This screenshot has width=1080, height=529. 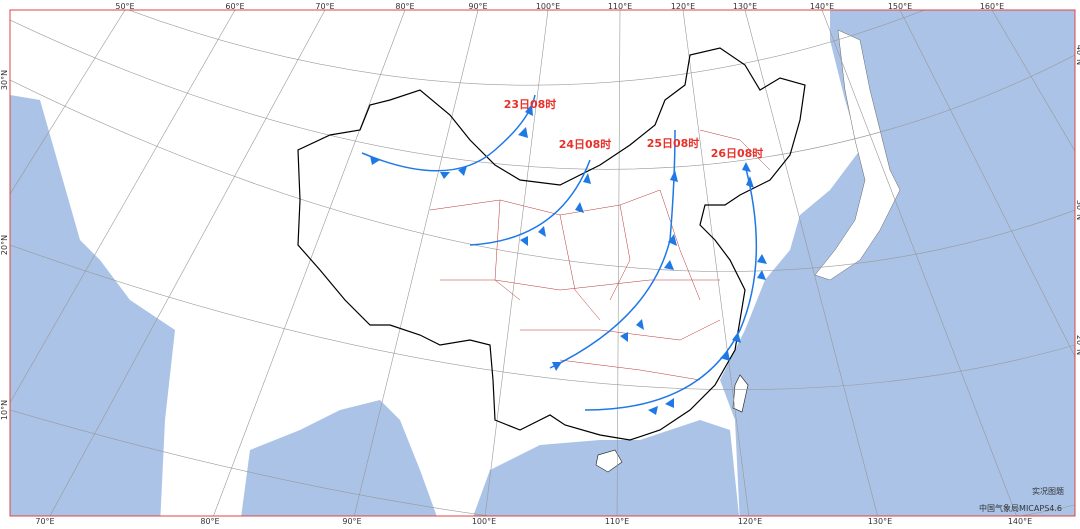 I want to click on front-label: 26日08时, so click(x=737, y=153).